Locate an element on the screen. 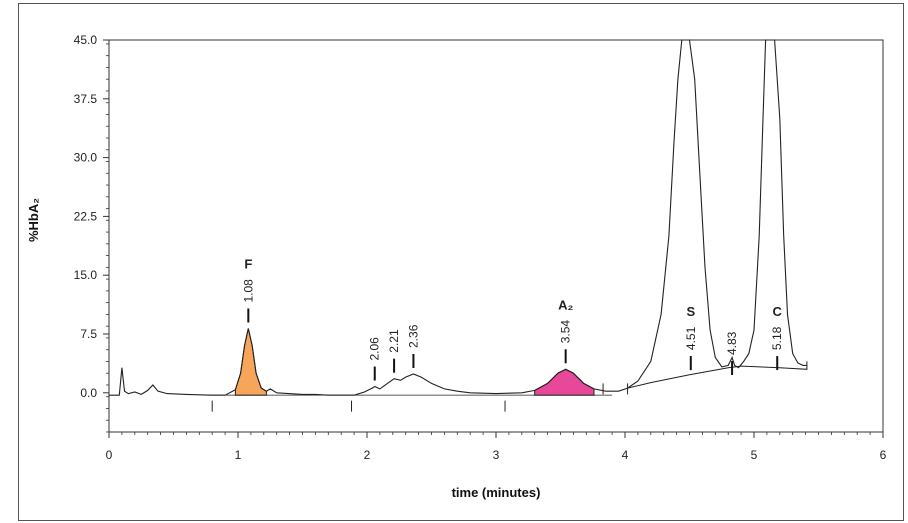  y-tick-label: 22.5 is located at coordinates (86, 216).